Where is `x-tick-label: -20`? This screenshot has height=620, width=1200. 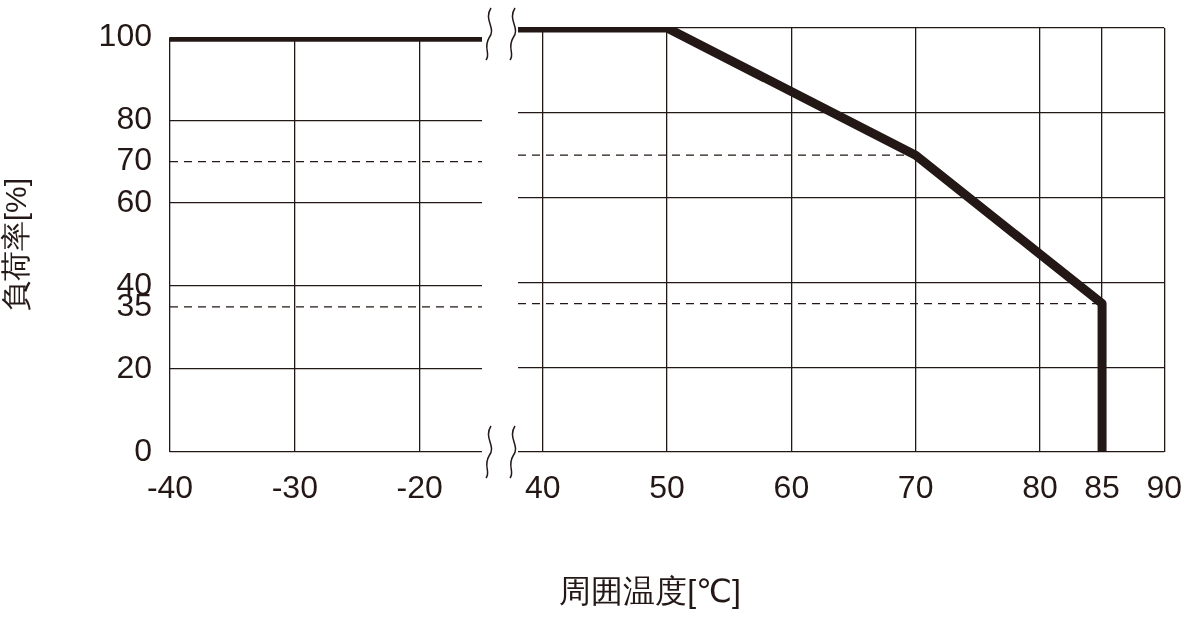
x-tick-label: -20 is located at coordinates (419, 487).